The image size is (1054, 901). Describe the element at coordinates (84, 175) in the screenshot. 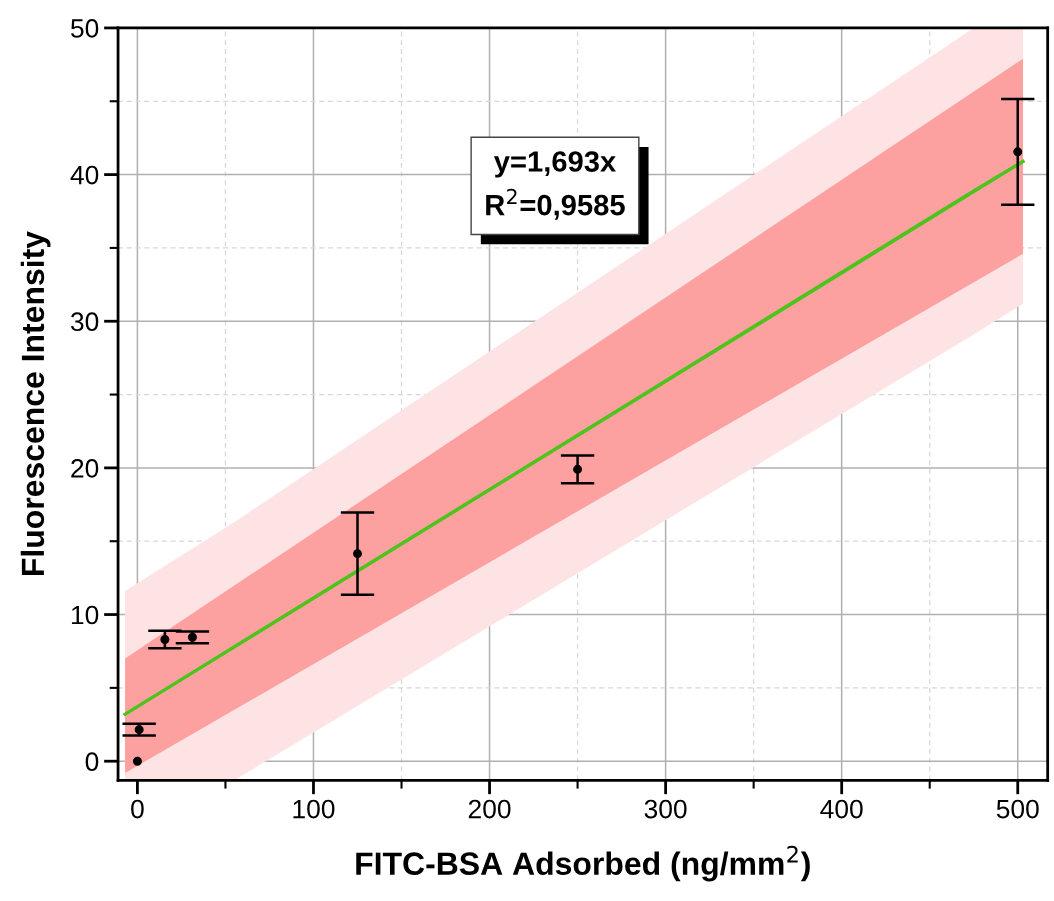

I see `y-tick-label: 40` at that location.